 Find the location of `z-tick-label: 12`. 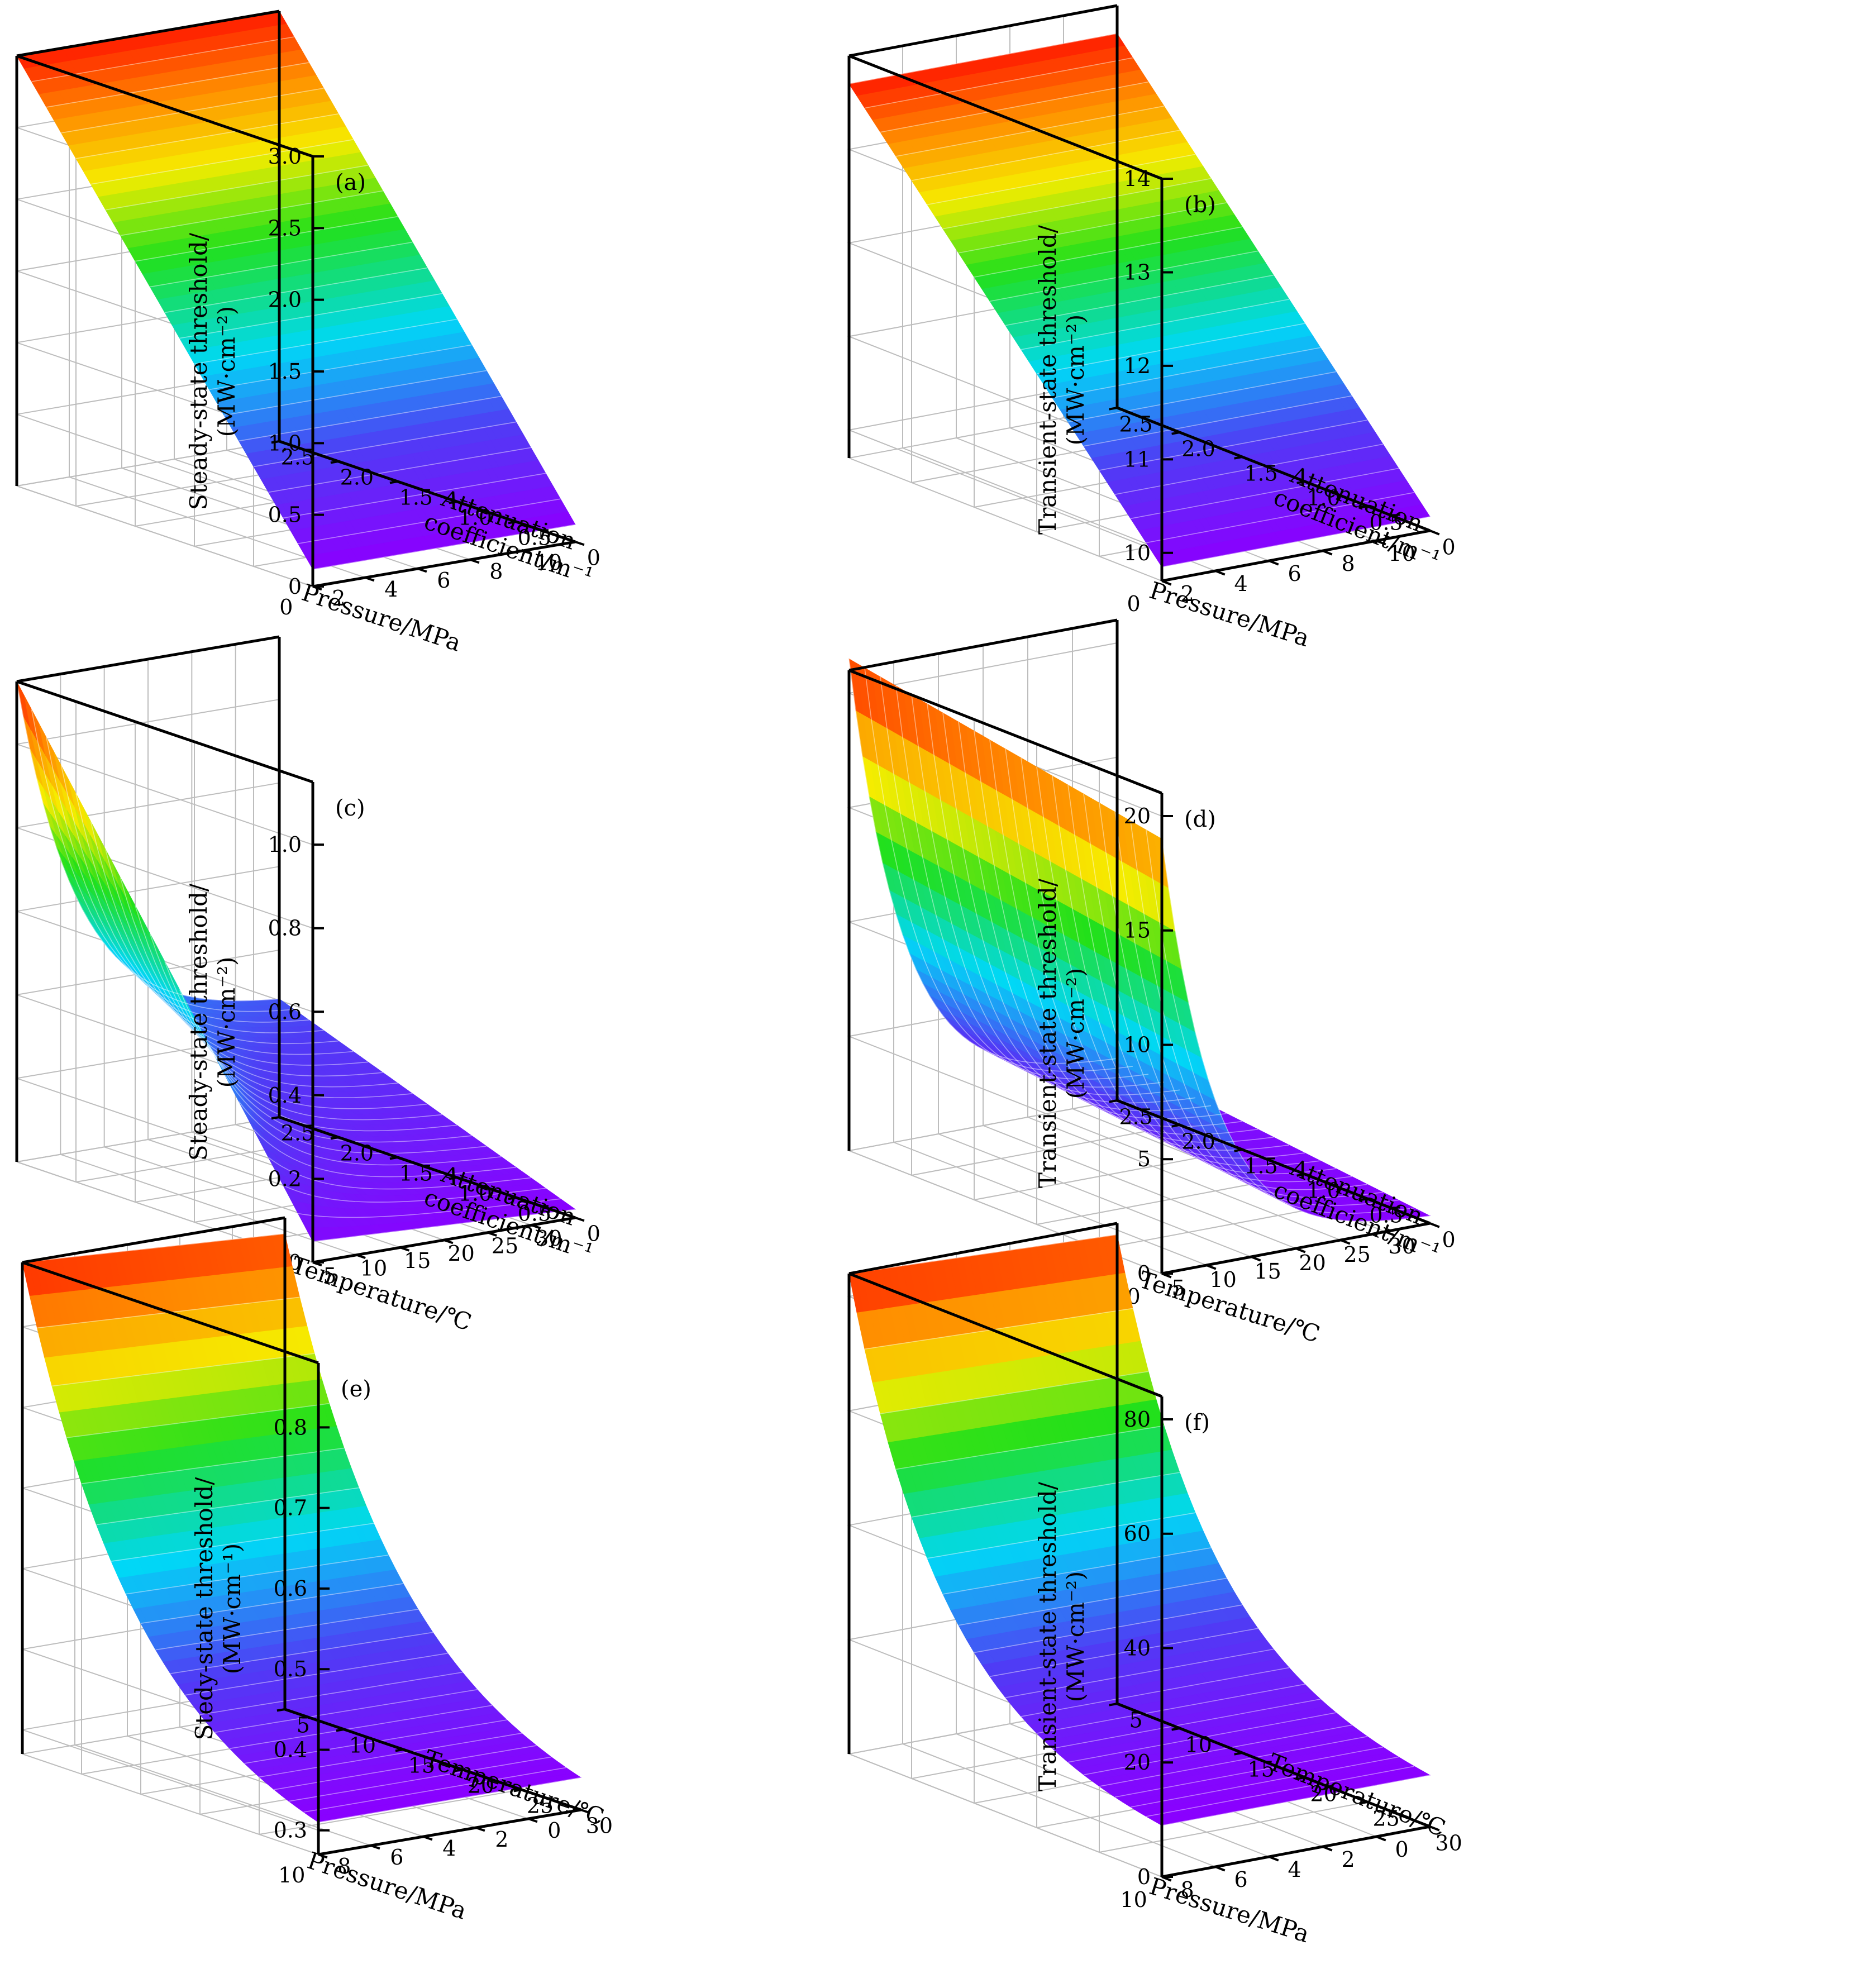

z-tick-label: 12 is located at coordinates (1137, 366).